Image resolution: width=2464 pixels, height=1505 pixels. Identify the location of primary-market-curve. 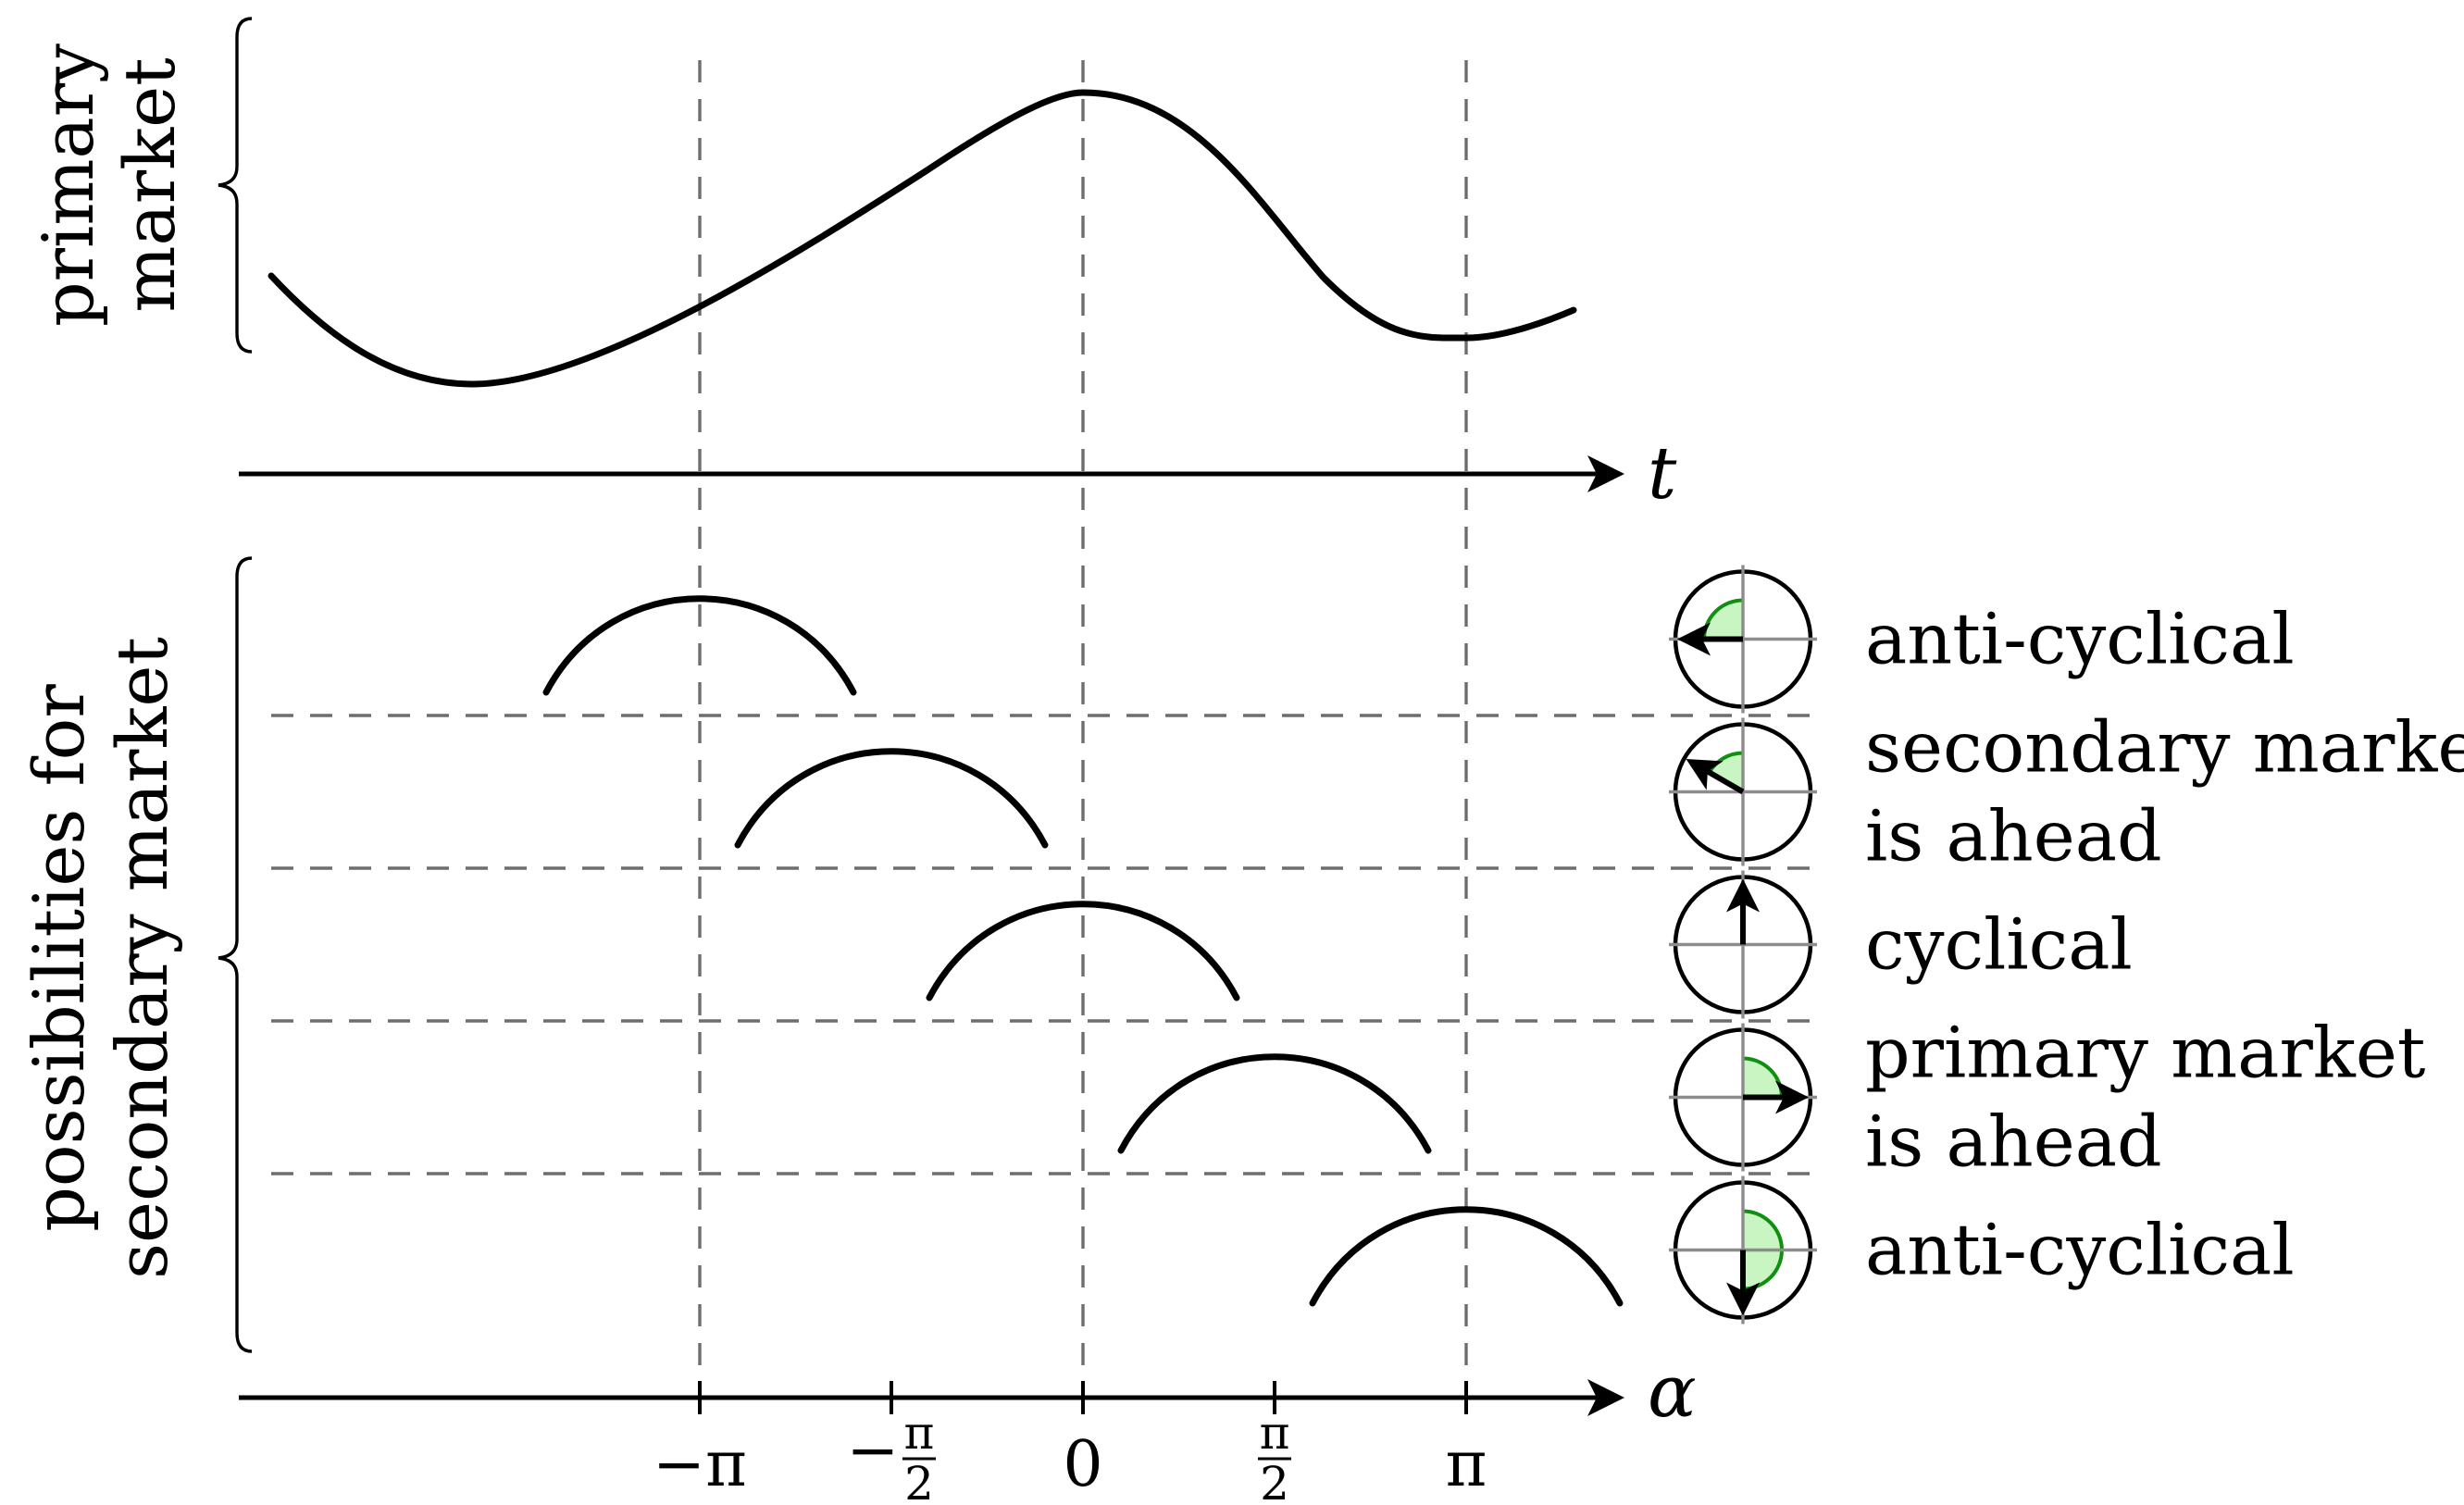
(922, 238).